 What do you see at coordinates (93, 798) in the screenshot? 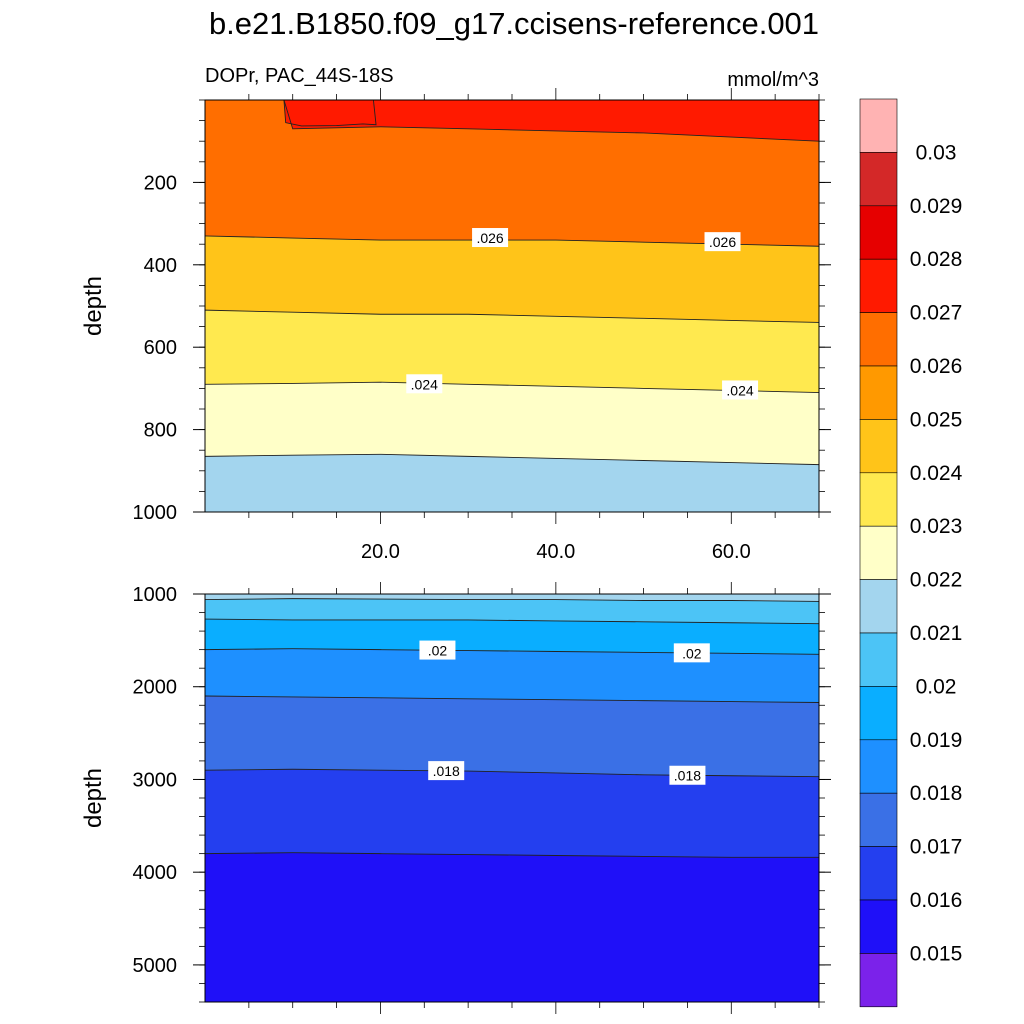
I see `lower-y-axis-label: depth` at bounding box center [93, 798].